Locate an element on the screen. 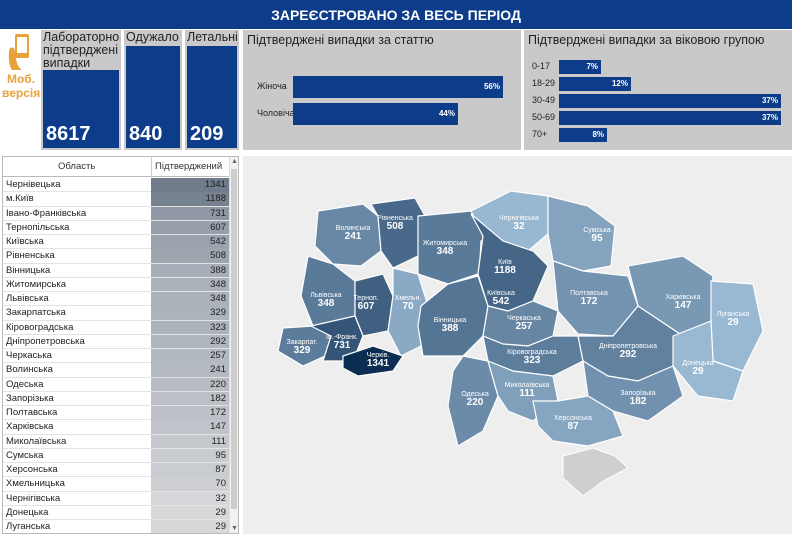  table-row: Луганська 29 is located at coordinates (116, 526).